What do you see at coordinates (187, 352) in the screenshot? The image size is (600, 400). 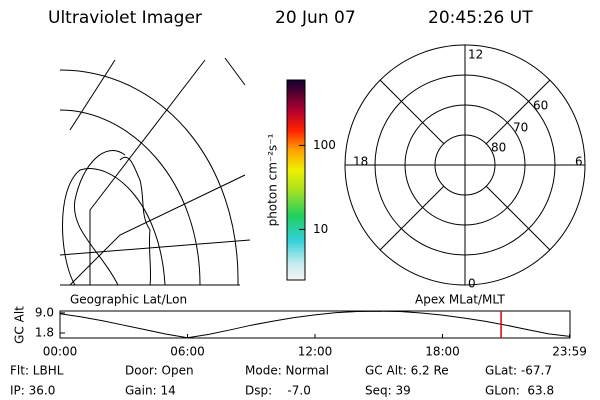 I see `x-tick-label: 06:00` at bounding box center [187, 352].